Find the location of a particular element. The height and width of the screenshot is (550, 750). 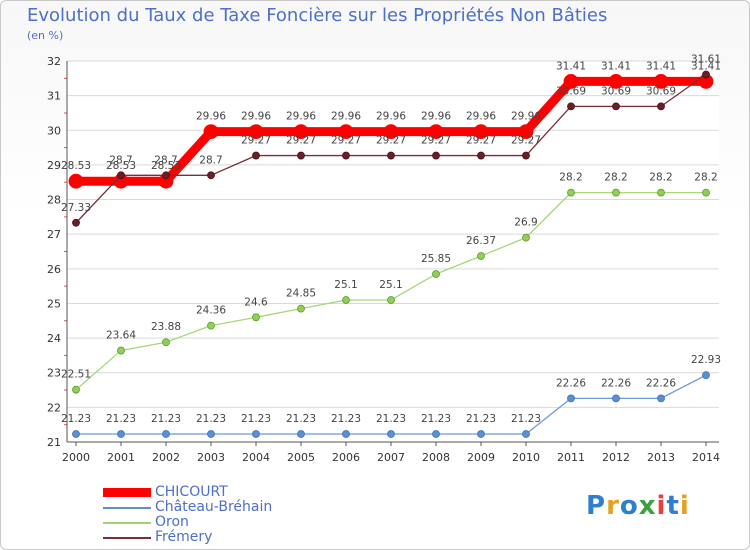

y-tick-label: 22 is located at coordinates (54, 407).